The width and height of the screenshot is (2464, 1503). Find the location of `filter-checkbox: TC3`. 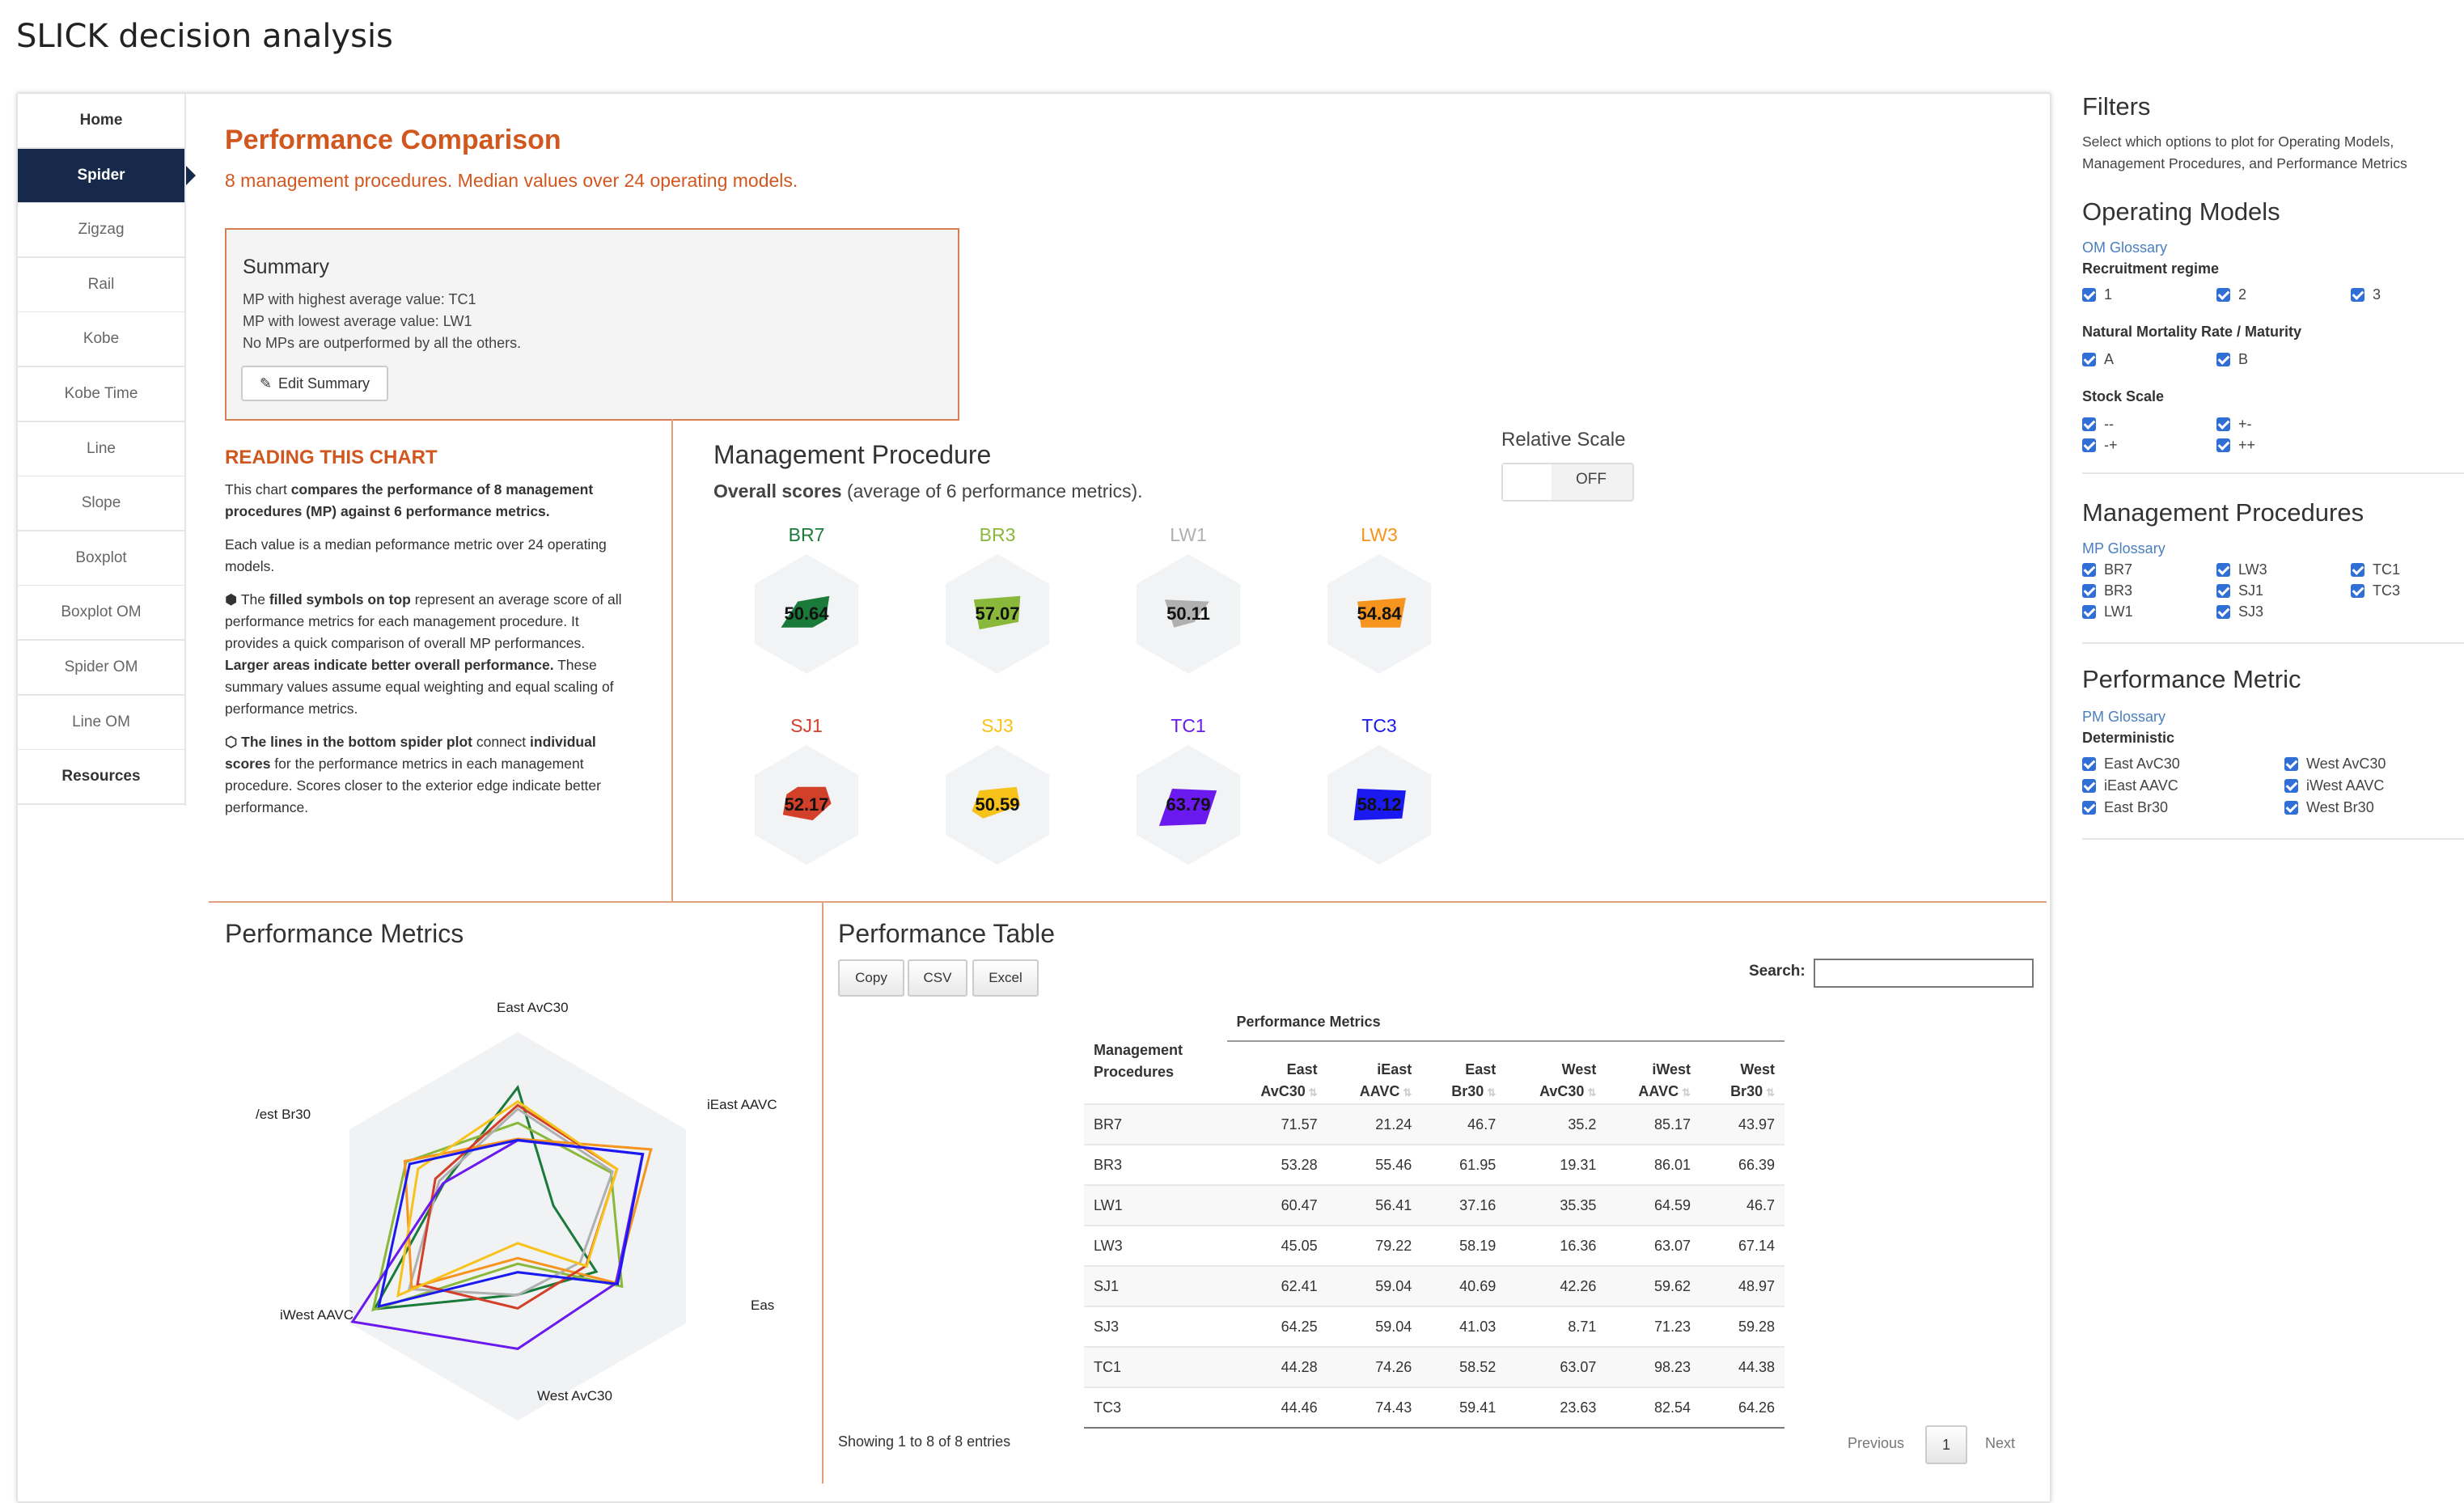

filter-checkbox: TC3 is located at coordinates (2375, 591).